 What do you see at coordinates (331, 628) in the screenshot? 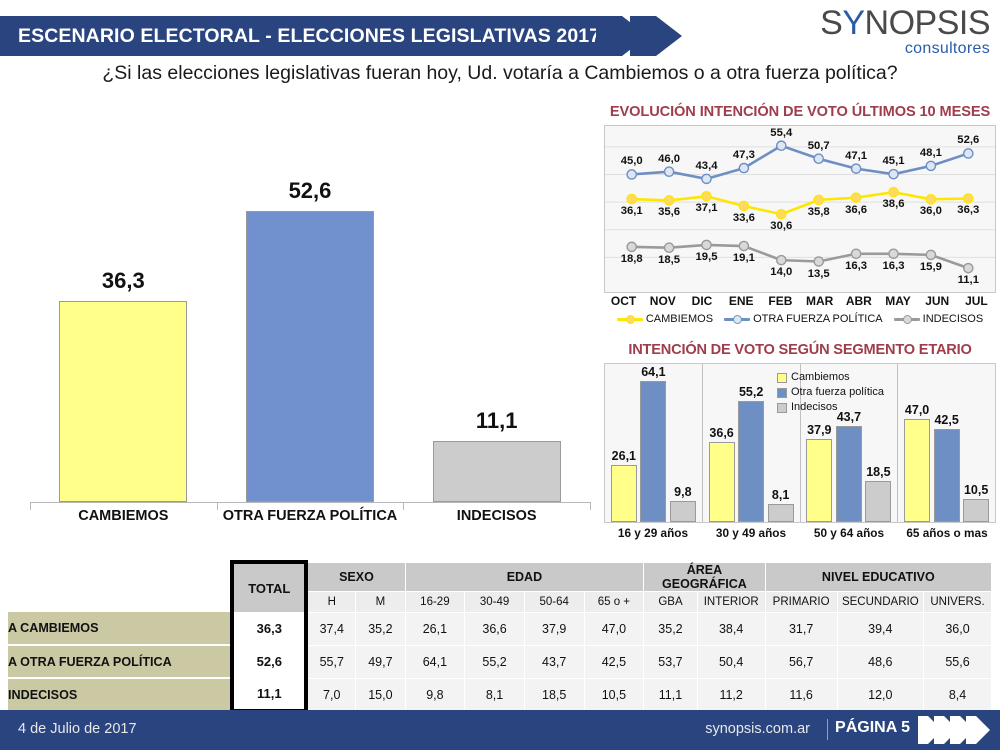
I see `table-cell: 37,4` at bounding box center [331, 628].